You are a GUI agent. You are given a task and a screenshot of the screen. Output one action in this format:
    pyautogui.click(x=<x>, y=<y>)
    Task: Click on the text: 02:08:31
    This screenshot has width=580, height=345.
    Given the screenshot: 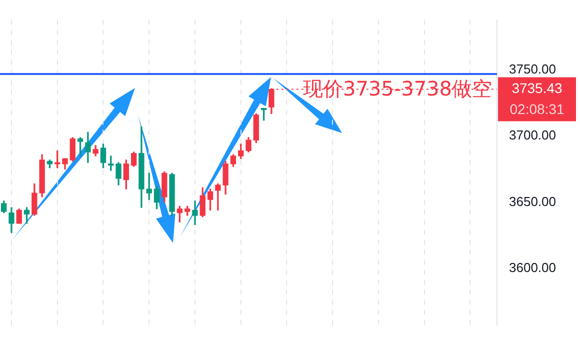 What is the action you would take?
    pyautogui.click(x=537, y=109)
    